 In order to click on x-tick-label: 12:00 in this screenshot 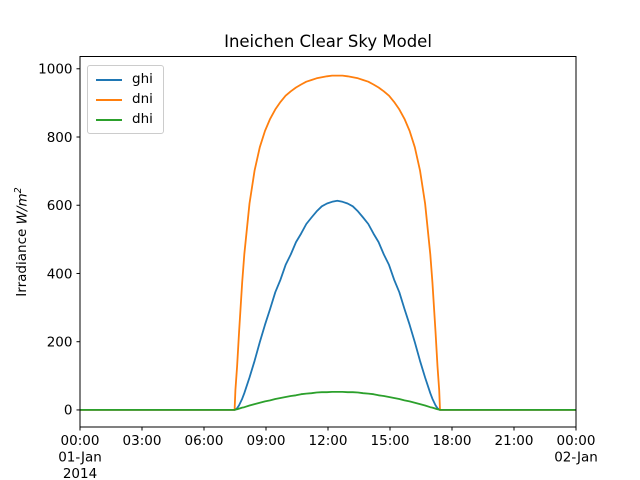, I will do `click(328, 441)`.